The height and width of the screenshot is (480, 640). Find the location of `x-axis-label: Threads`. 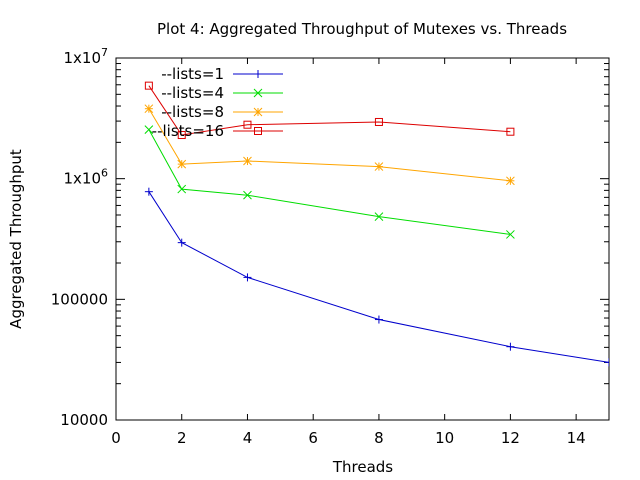

x-axis-label: Threads is located at coordinates (362, 467).